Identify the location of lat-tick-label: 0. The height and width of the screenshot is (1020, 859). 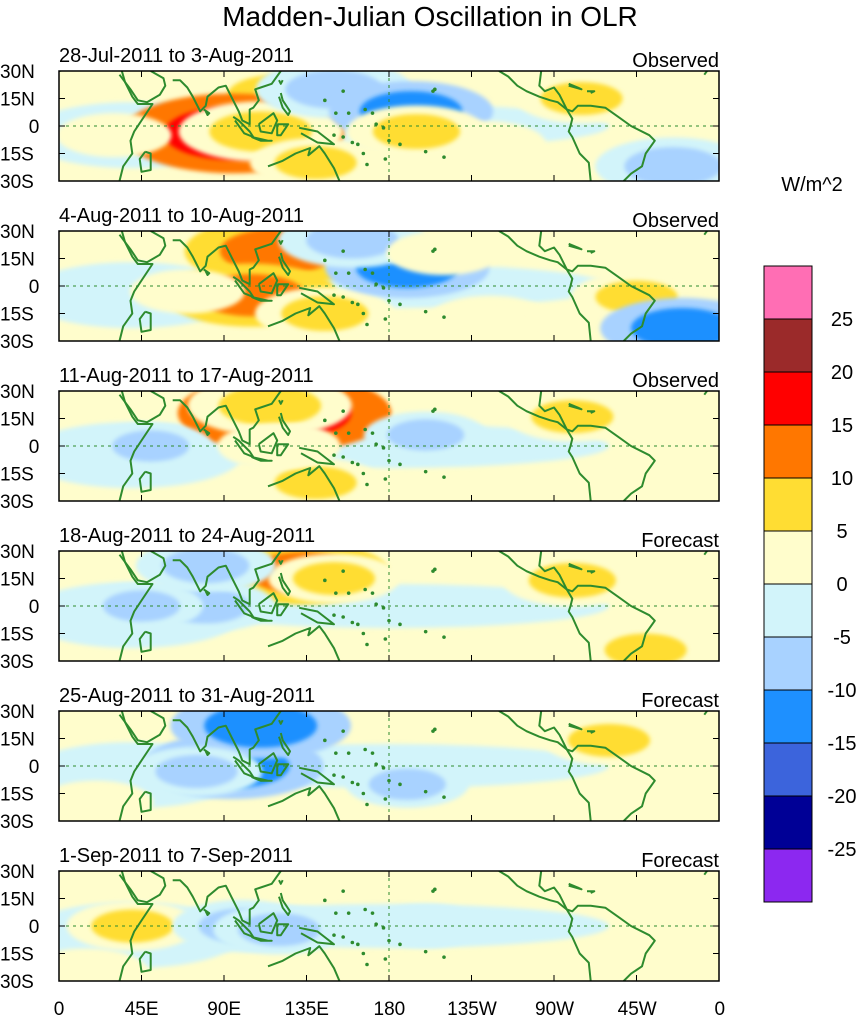
(34, 927).